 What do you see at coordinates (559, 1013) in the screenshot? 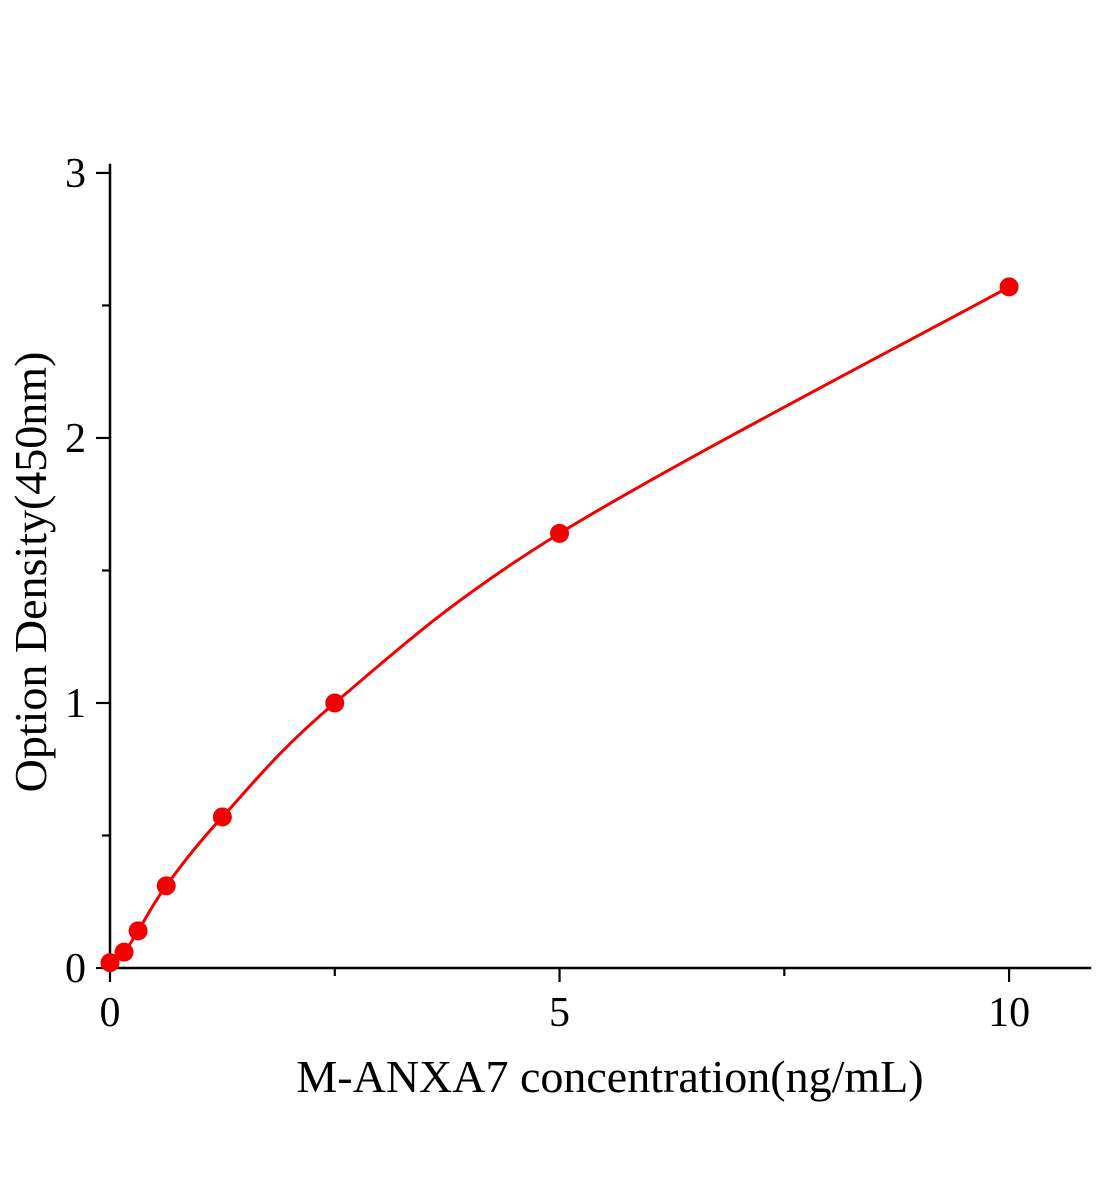
I see `x-tick-label: 5` at bounding box center [559, 1013].